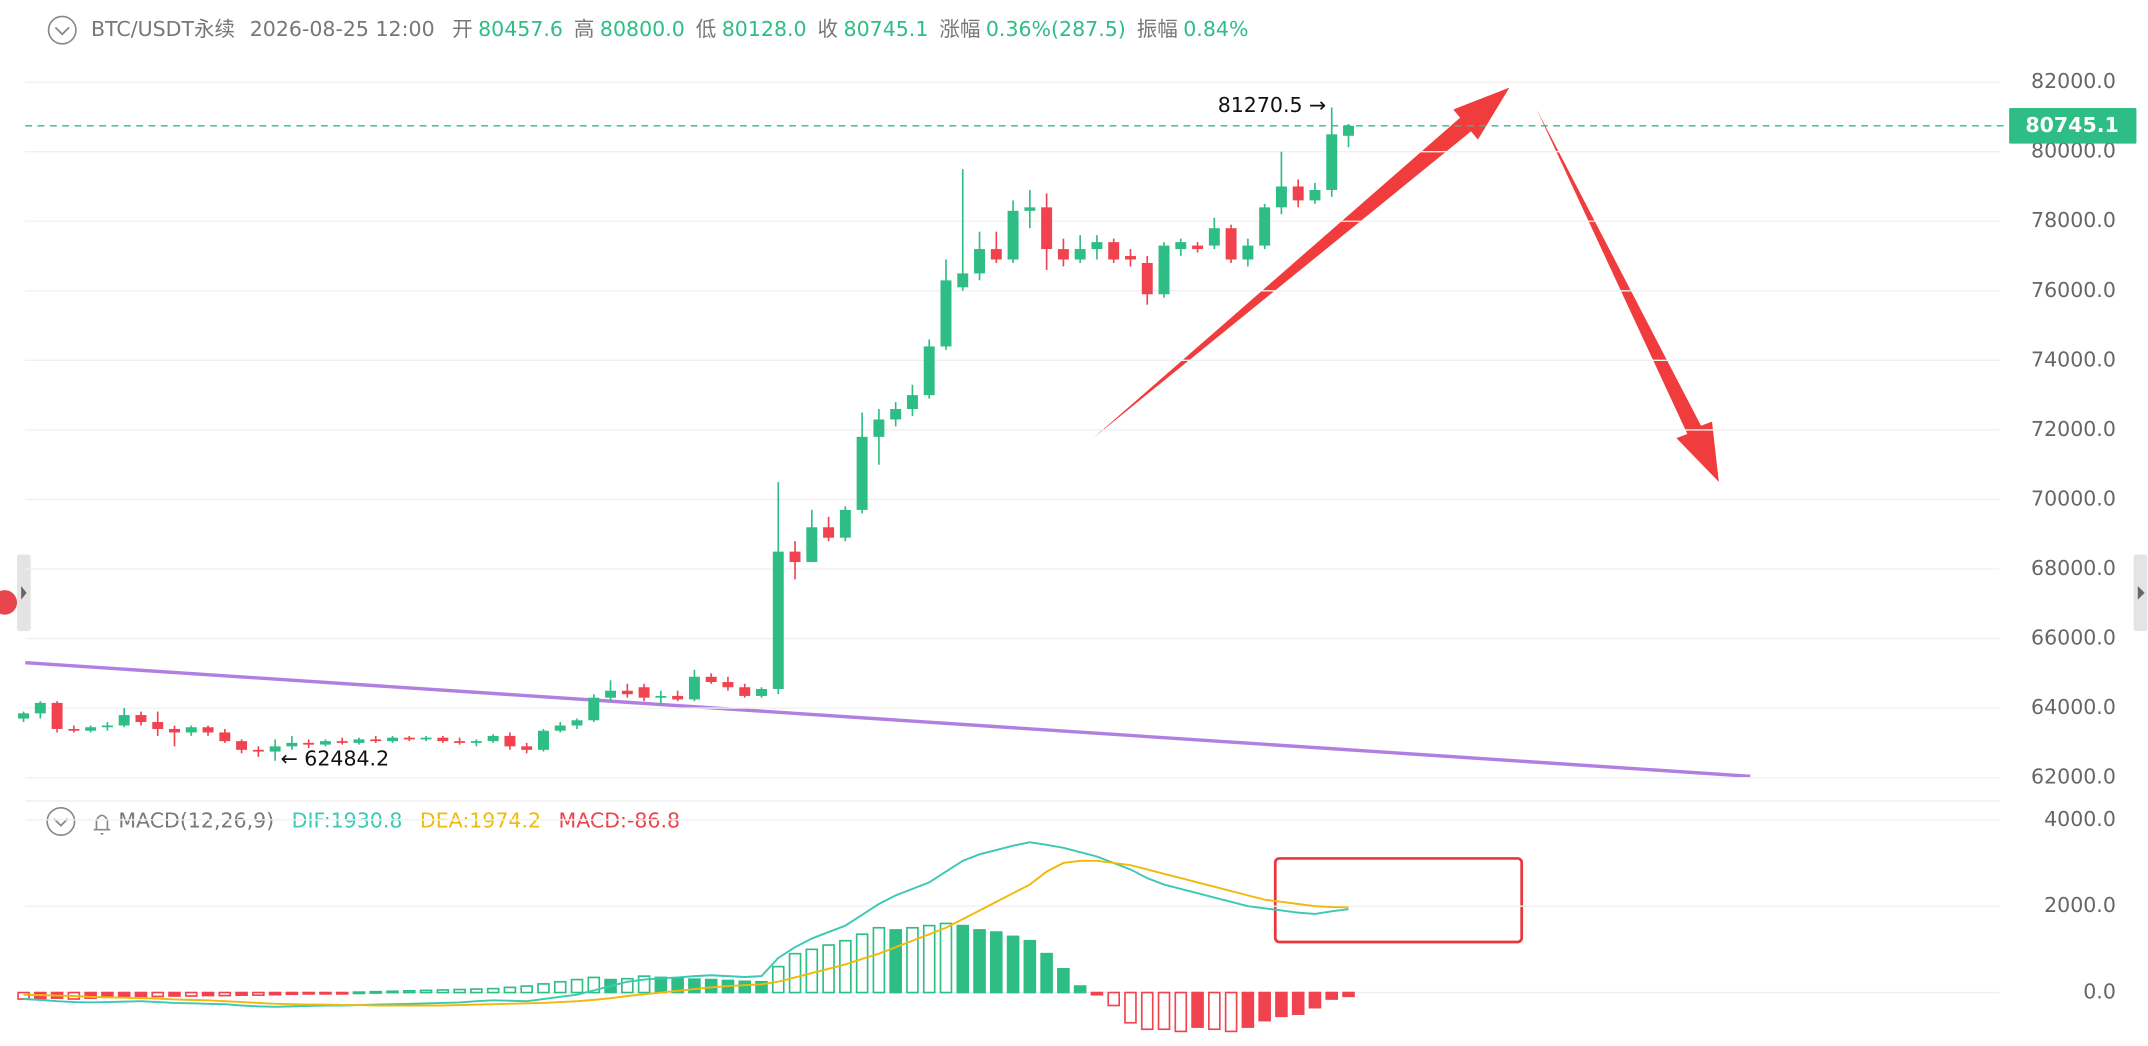 The image size is (2148, 1046). Describe the element at coordinates (686, 933) in the screenshot. I see `dea-line` at that location.